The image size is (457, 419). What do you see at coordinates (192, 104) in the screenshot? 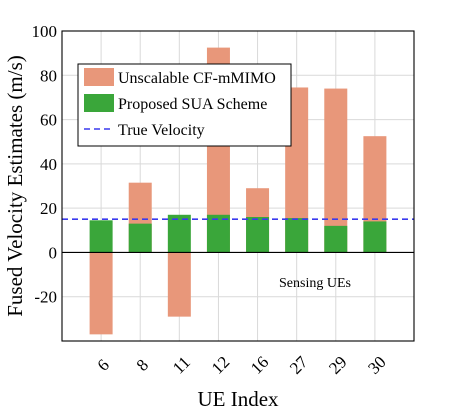
I see `legend-label-proposed: Proposed SUA Scheme` at bounding box center [192, 104].